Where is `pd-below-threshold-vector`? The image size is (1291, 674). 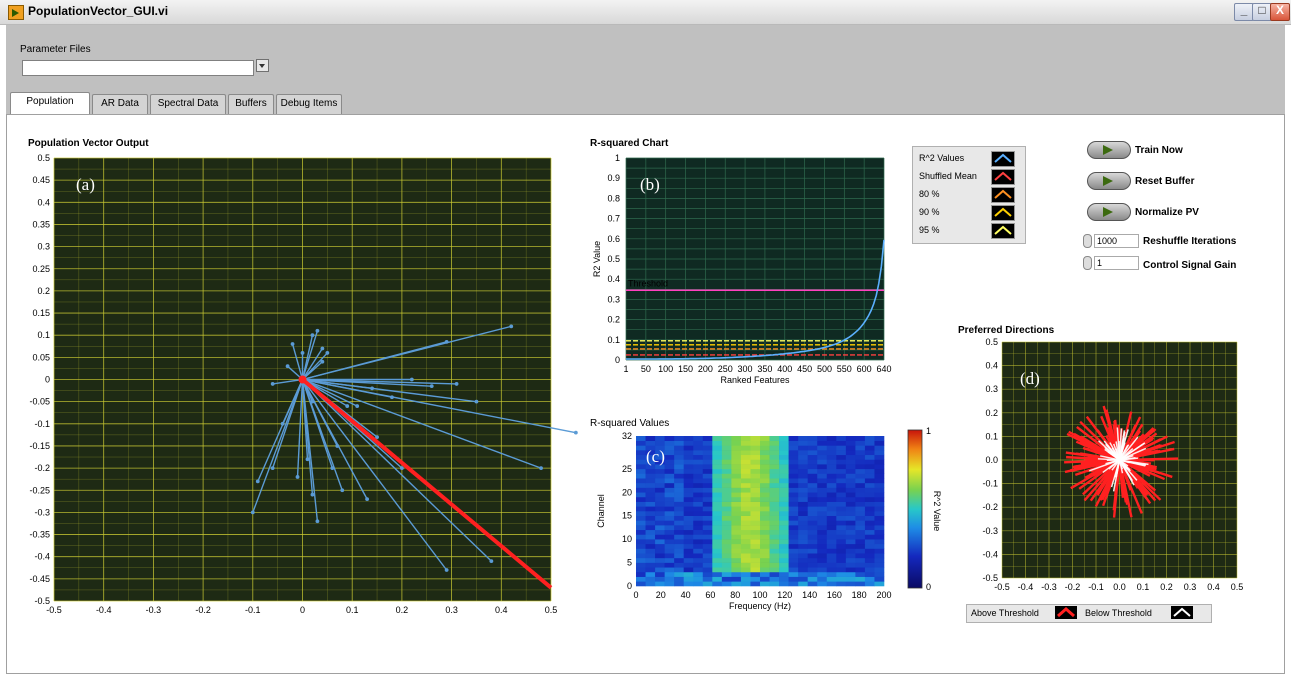
pd-below-threshold-vector is located at coordinates (1127, 458).